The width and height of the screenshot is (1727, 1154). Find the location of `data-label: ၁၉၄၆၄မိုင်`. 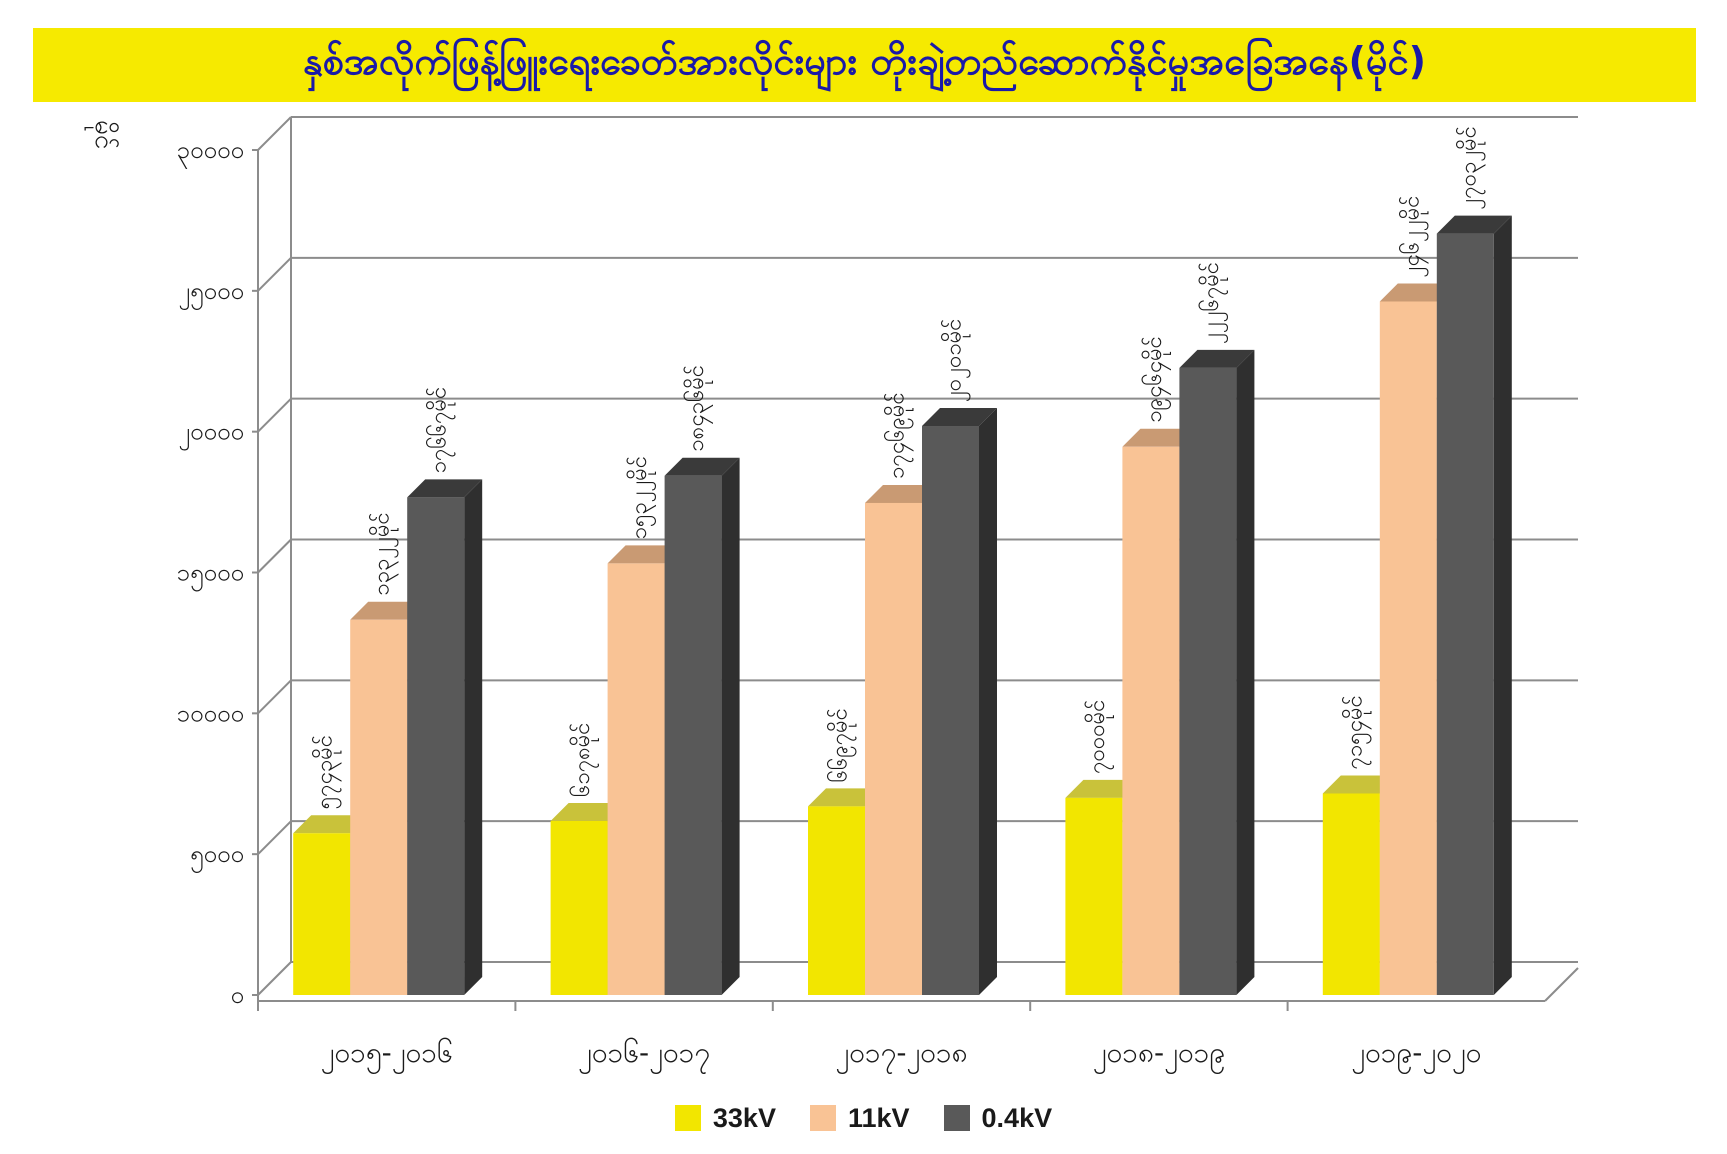

data-label: ၁၉၄၆၄မိုင် is located at coordinates (1156, 379).